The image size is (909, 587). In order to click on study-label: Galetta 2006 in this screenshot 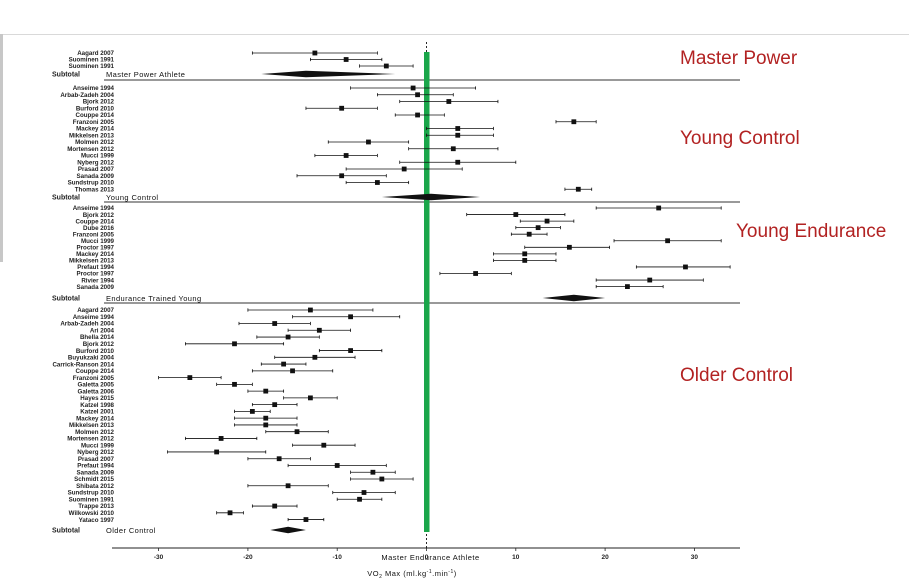, I will do `click(96, 391)`.